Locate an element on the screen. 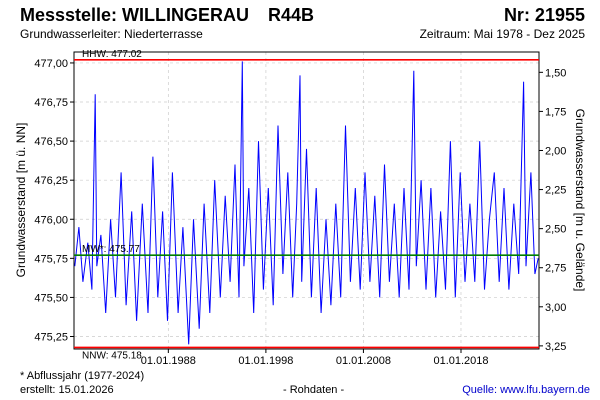 The width and height of the screenshot is (600, 400). tick-label-left: 476,25 is located at coordinates (51, 181).